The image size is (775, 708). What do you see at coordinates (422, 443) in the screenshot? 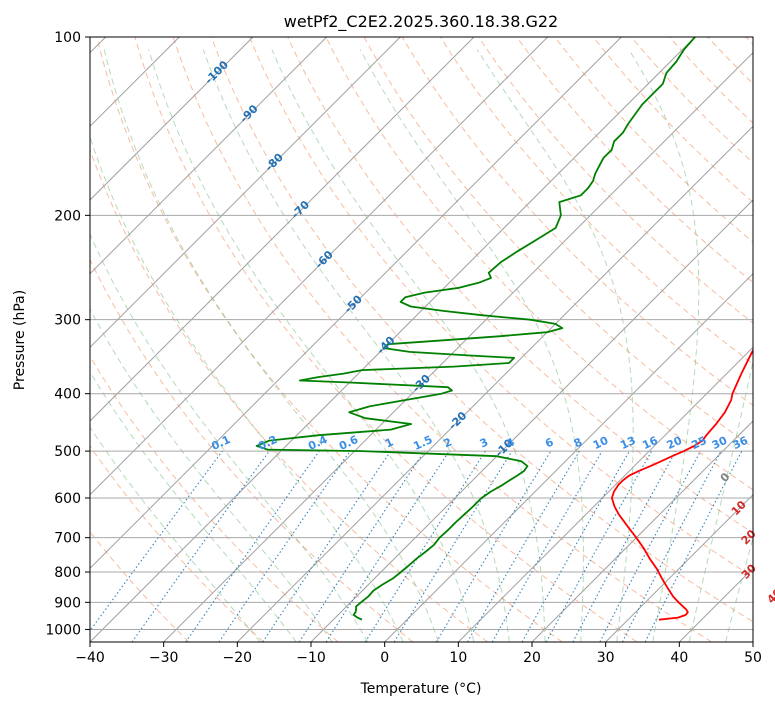
I see `mixing-ratio-label: 1.5` at bounding box center [422, 443].